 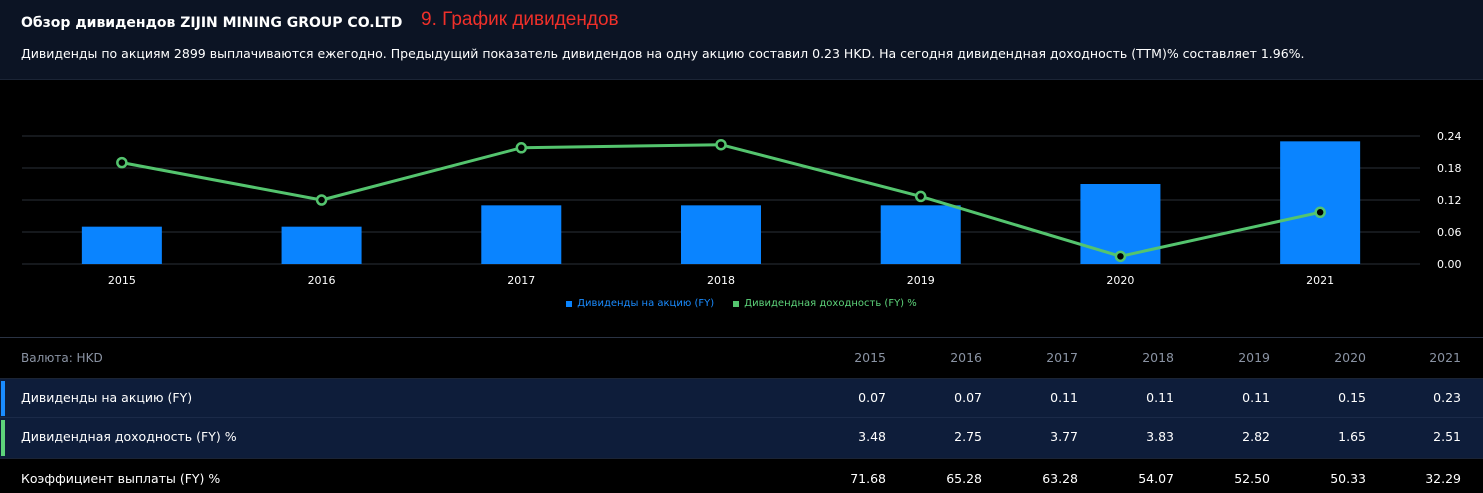 What do you see at coordinates (1443, 478) in the screenshot?
I see `table-cell: 32.29` at bounding box center [1443, 478].